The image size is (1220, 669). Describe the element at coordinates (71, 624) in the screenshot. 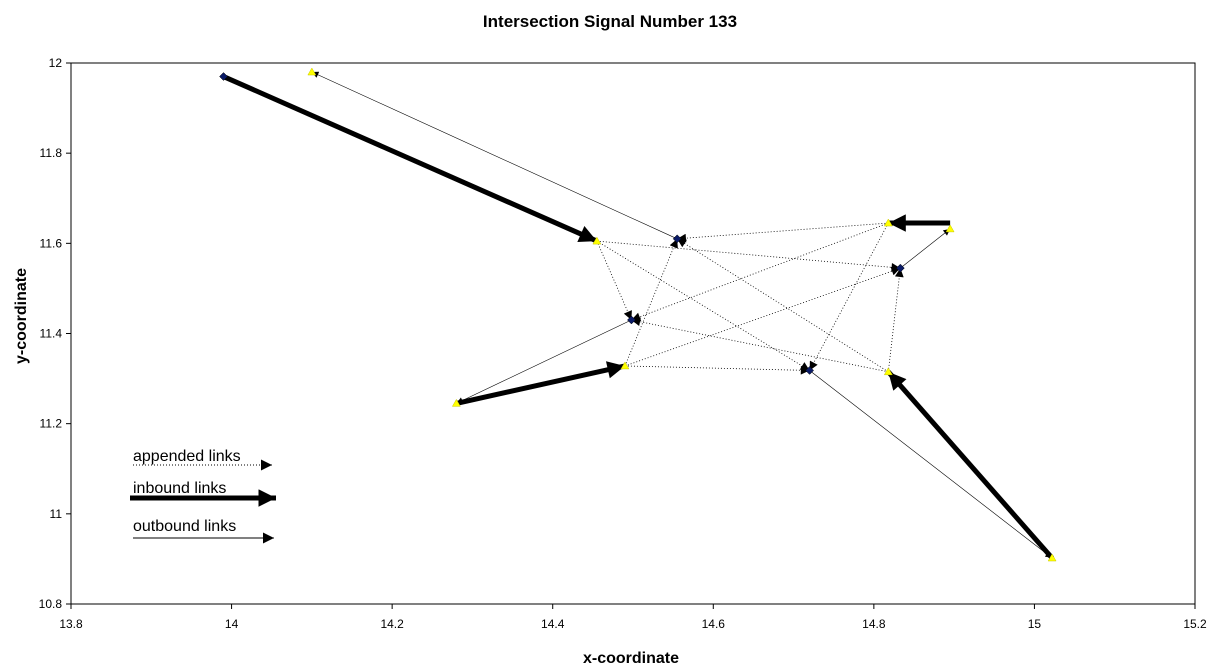

I see `x-tick-label: 13.8` at that location.